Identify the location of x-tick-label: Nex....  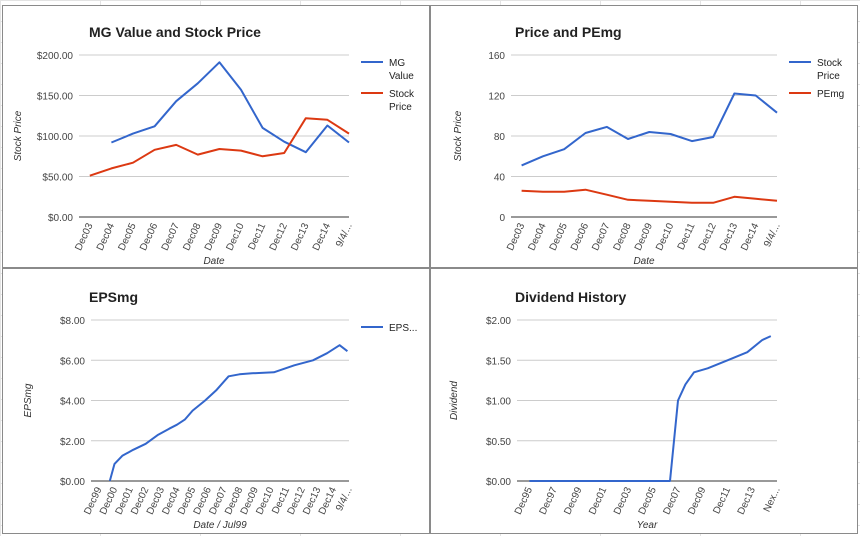
(772, 500).